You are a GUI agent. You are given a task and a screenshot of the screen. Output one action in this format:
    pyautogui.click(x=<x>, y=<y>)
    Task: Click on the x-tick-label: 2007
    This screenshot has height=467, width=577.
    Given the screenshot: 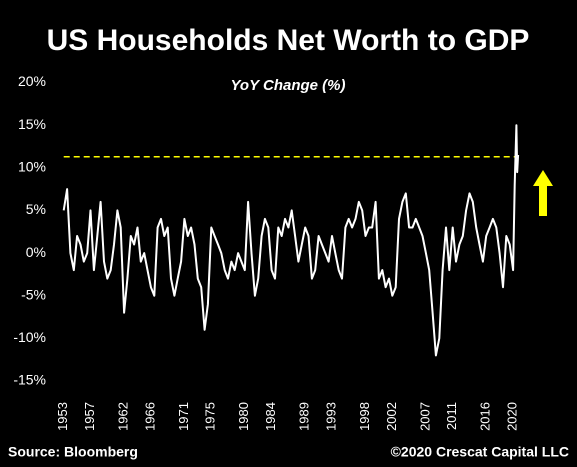 What is the action you would take?
    pyautogui.click(x=424, y=416)
    